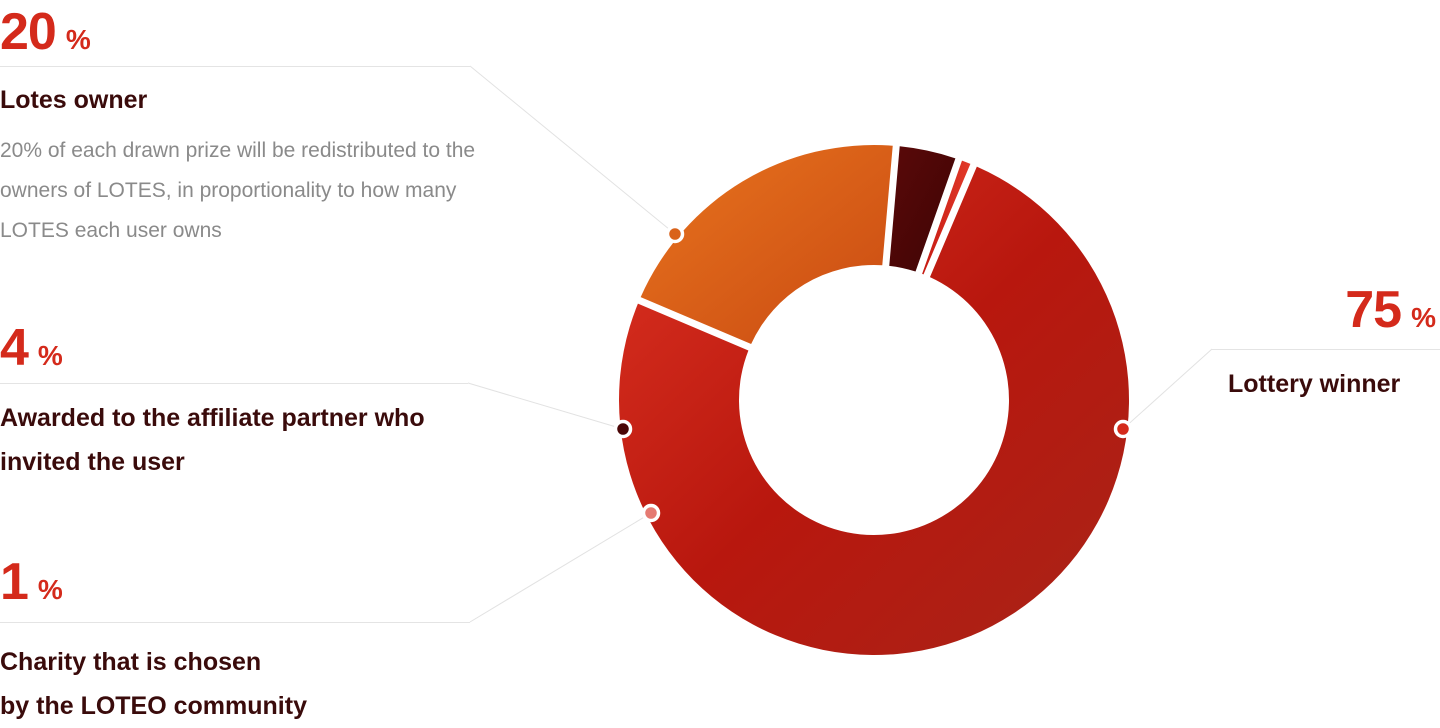 This screenshot has width=1440, height=728. Describe the element at coordinates (235, 66) in the screenshot. I see `owner-divider` at that location.